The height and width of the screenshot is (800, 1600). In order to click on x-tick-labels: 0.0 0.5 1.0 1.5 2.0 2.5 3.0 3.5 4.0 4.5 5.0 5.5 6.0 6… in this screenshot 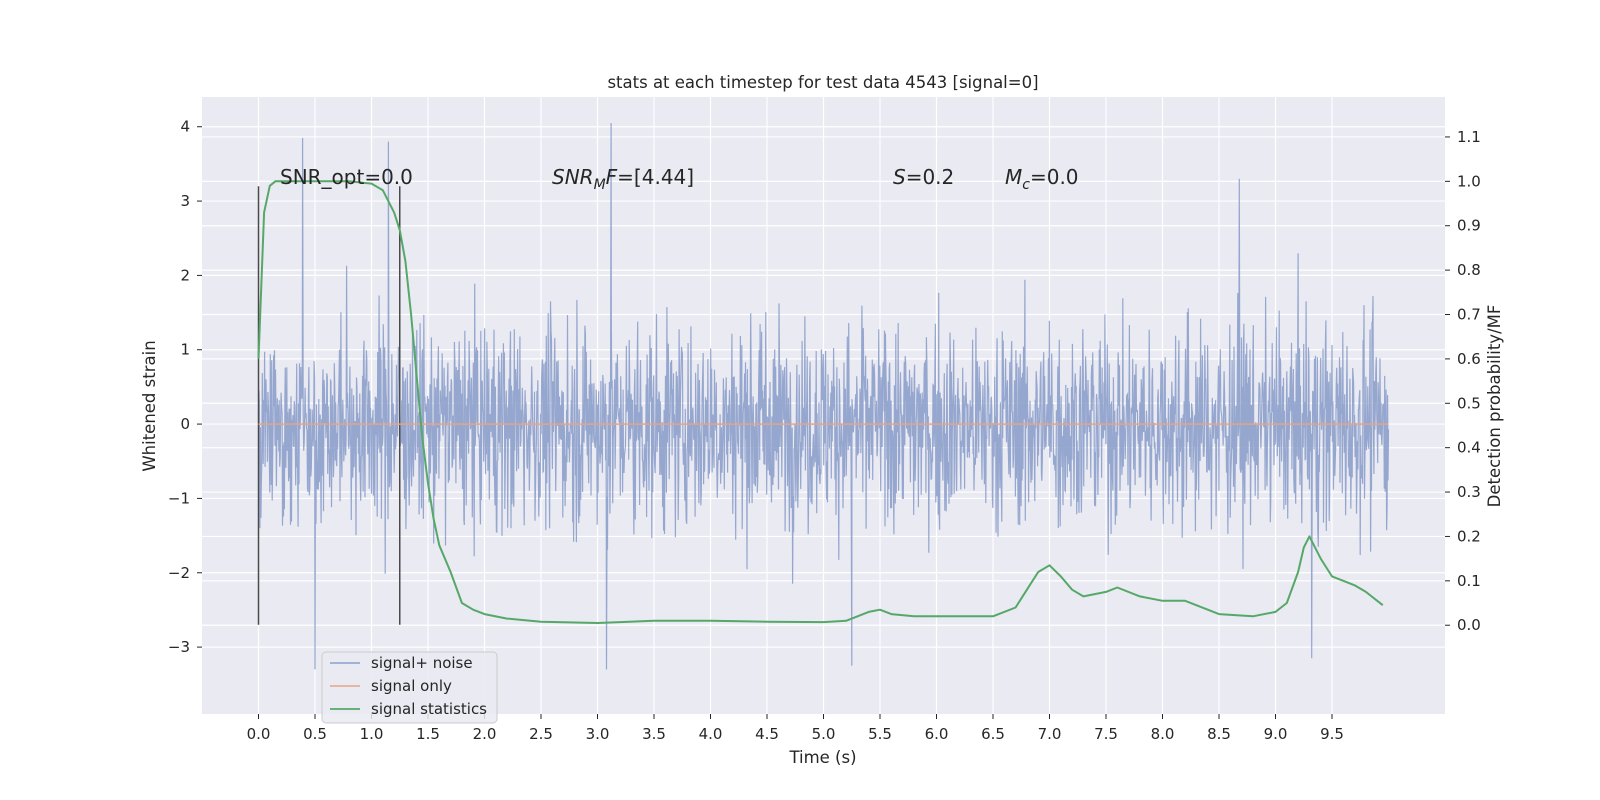, I will do `click(795, 728)`.